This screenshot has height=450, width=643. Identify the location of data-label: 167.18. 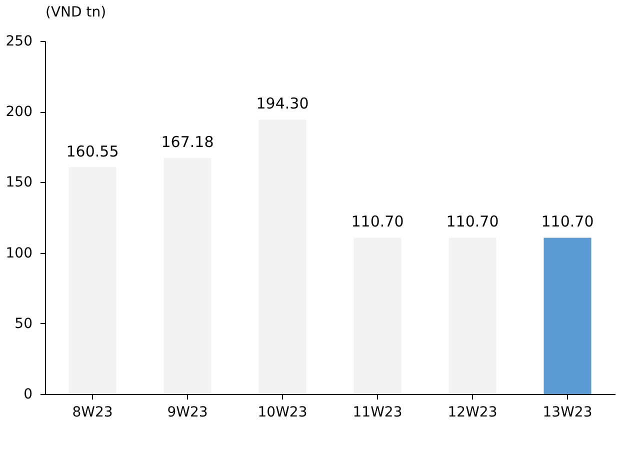
(187, 141).